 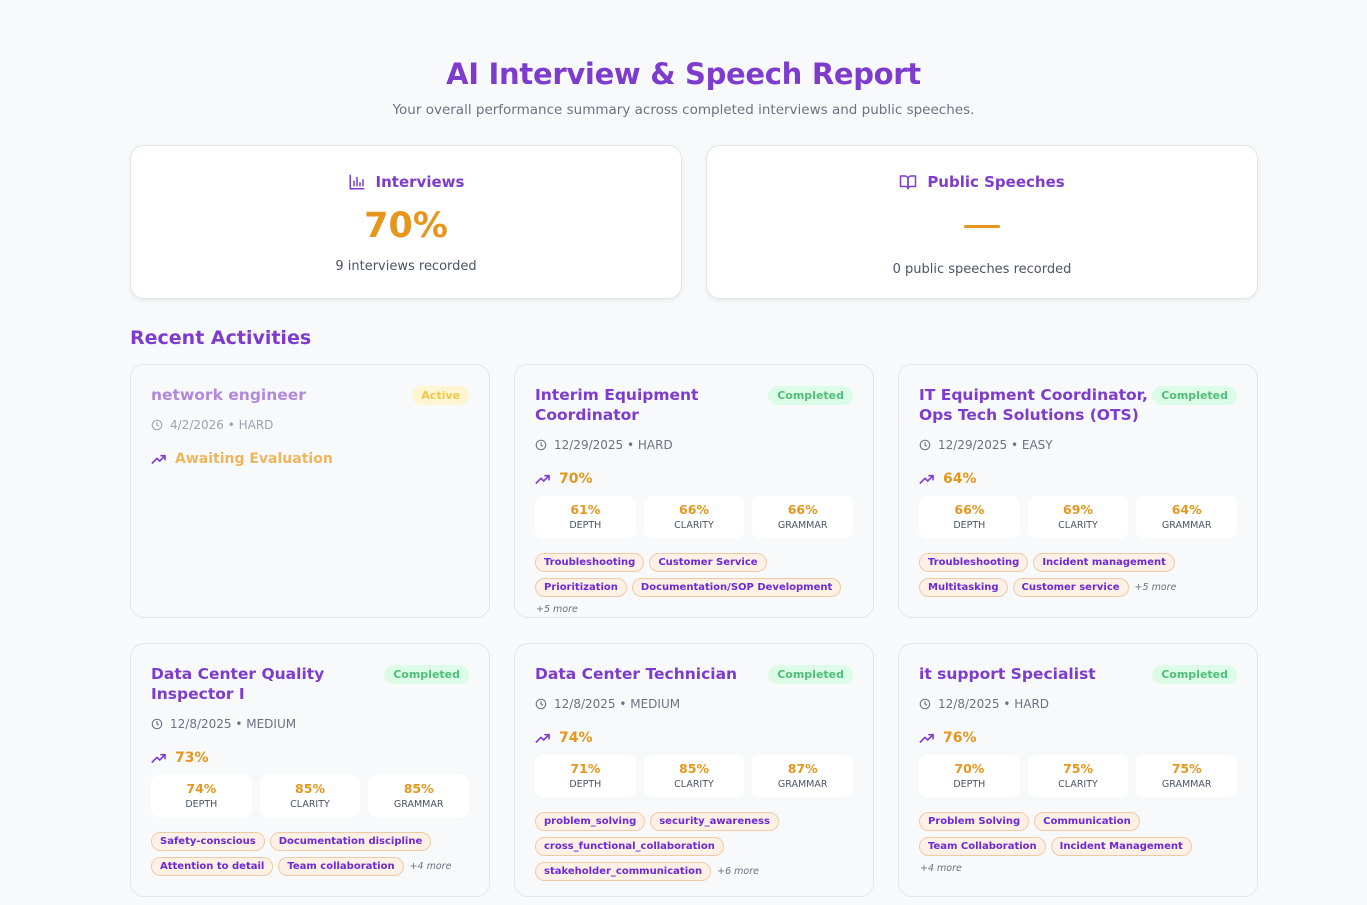 I want to click on speeches-summary-title: Public Speeches, so click(x=982, y=182).